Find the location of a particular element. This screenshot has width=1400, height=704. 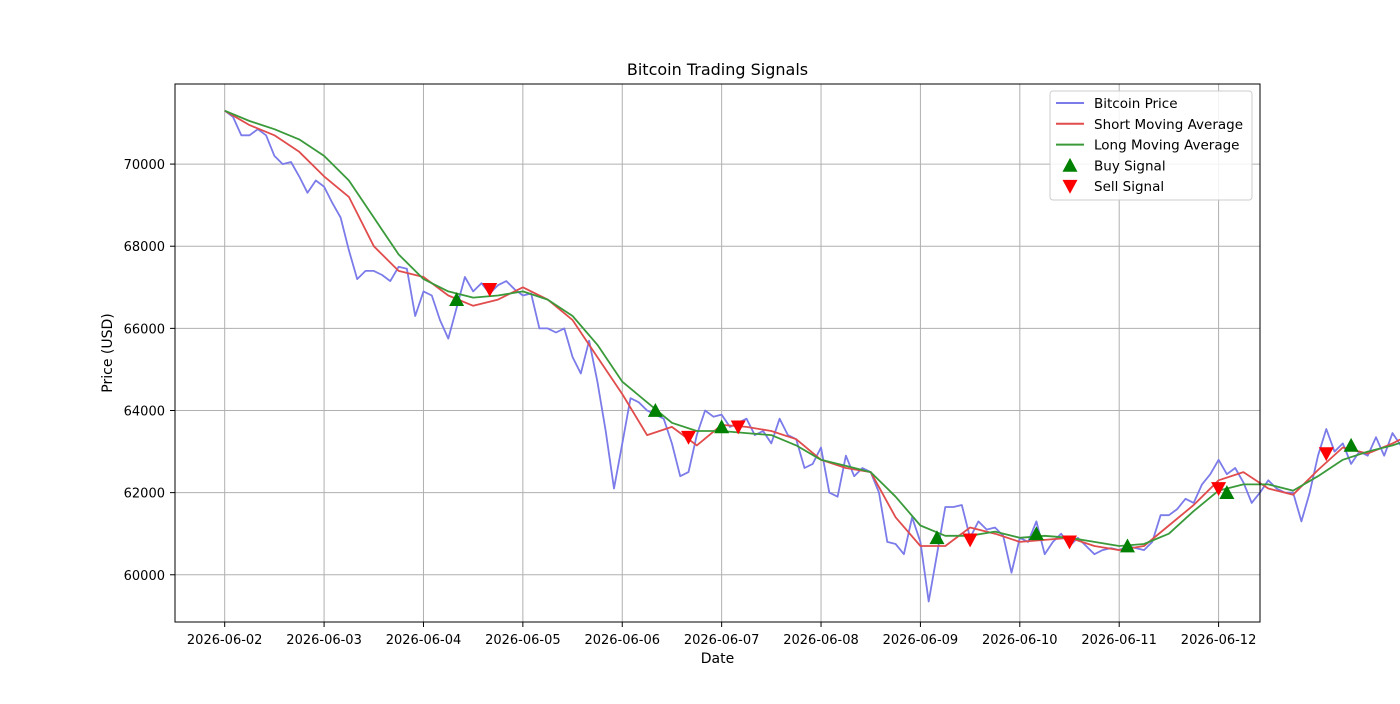

x-tick-label: 2026-06-06 is located at coordinates (622, 640).